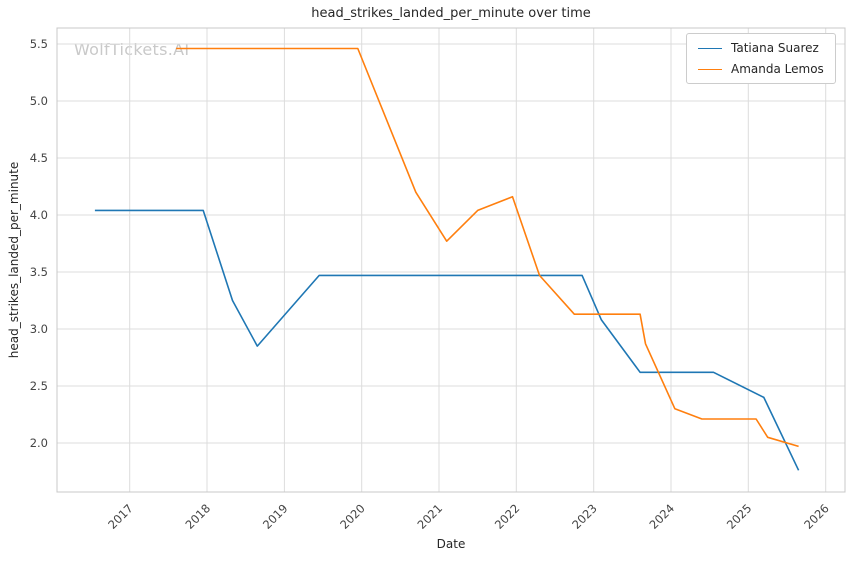 The width and height of the screenshot is (848, 561). I want to click on y-tick-label: 2.5, so click(39, 386).